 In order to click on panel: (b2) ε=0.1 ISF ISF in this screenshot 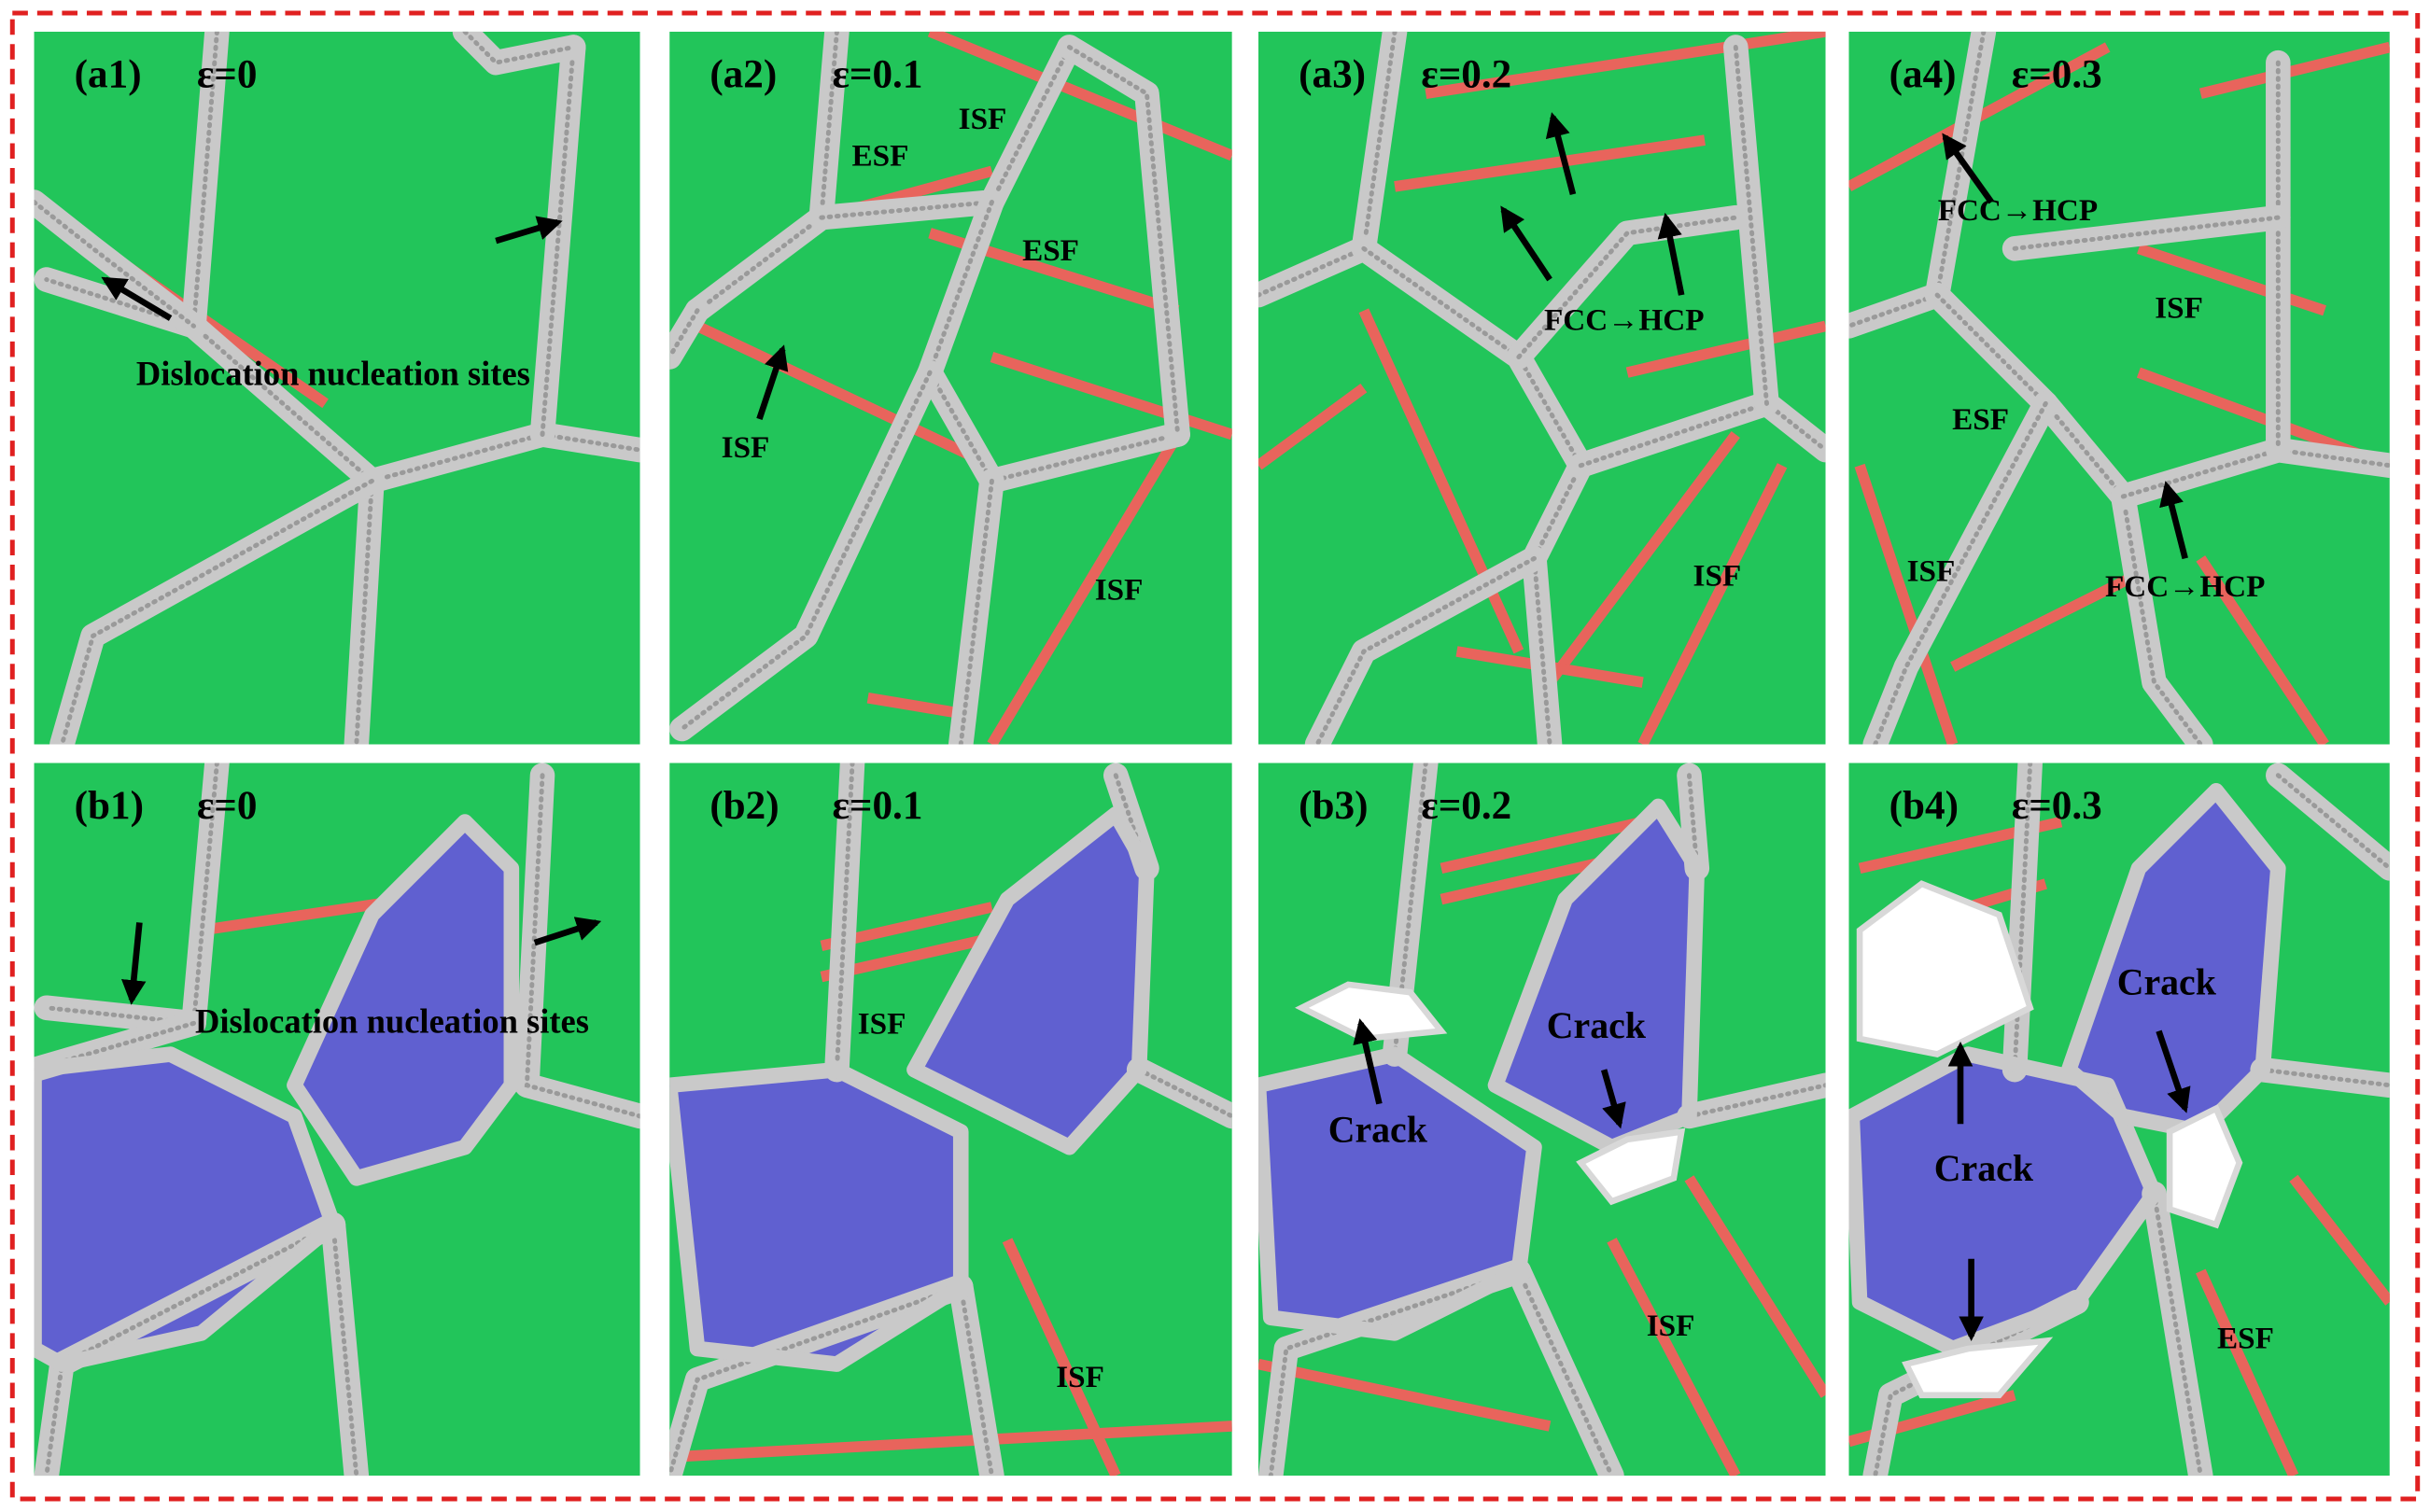, I will do `click(951, 1120)`.